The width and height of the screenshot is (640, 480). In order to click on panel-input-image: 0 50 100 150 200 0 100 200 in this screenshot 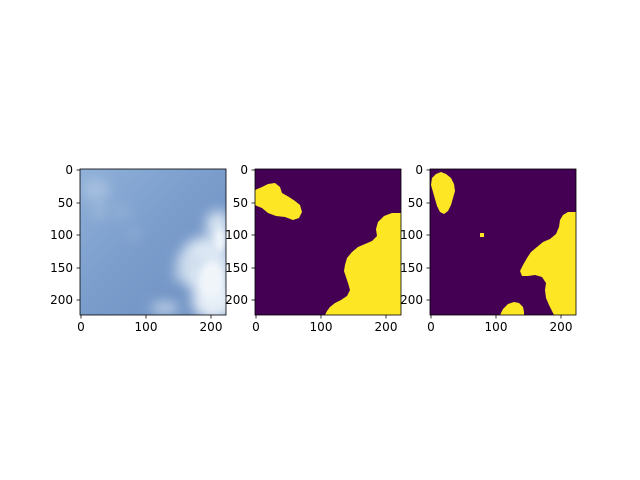, I will do `click(138, 248)`.